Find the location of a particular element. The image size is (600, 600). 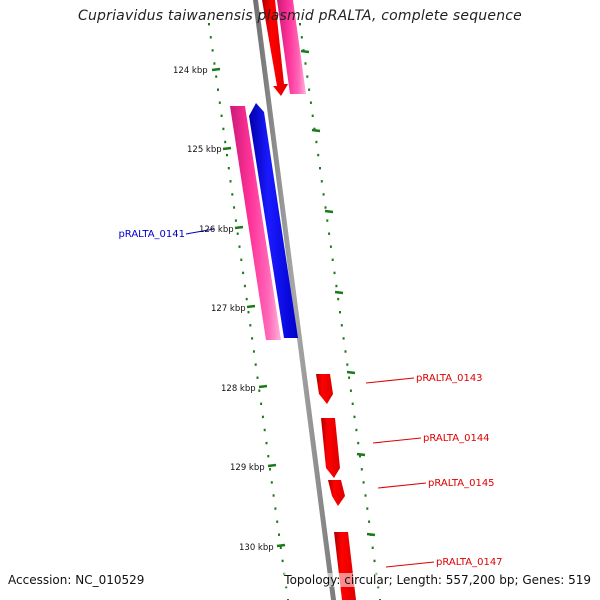

kbp-label-128: 128 kbp is located at coordinates (238, 389).